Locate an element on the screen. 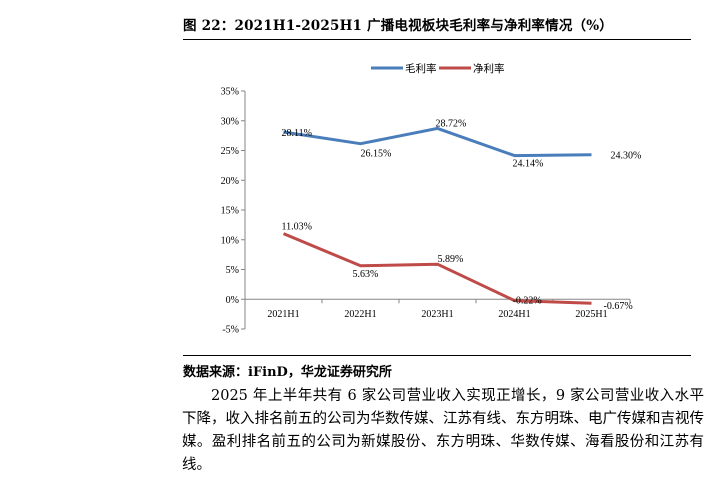 The width and height of the screenshot is (709, 477). data-label-net: 5.63% is located at coordinates (366, 274).